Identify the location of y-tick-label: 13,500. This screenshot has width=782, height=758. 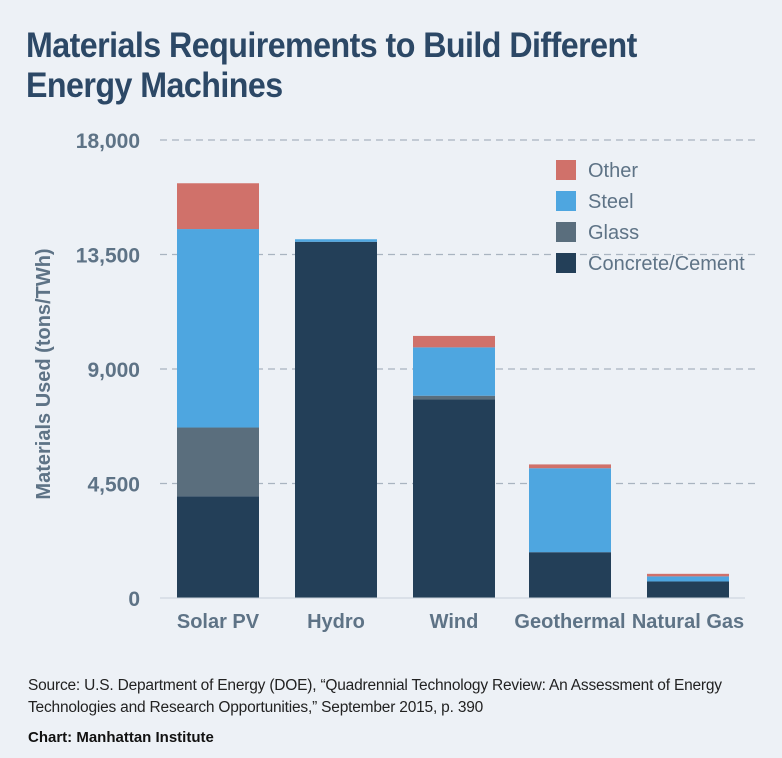
(108, 256).